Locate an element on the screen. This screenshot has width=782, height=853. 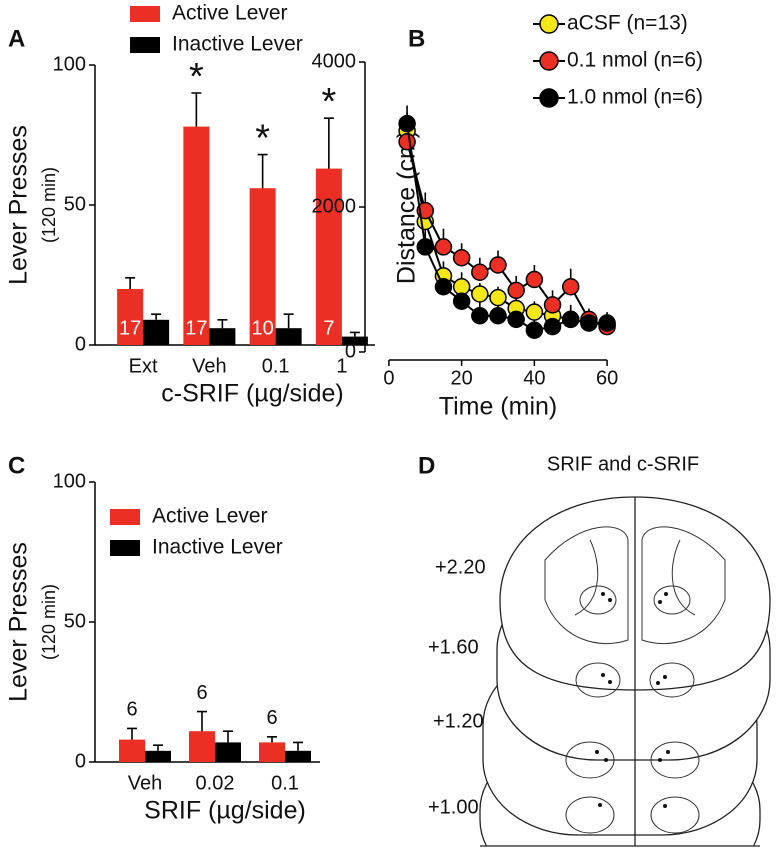
x-tick-label: 60 is located at coordinates (607, 378).